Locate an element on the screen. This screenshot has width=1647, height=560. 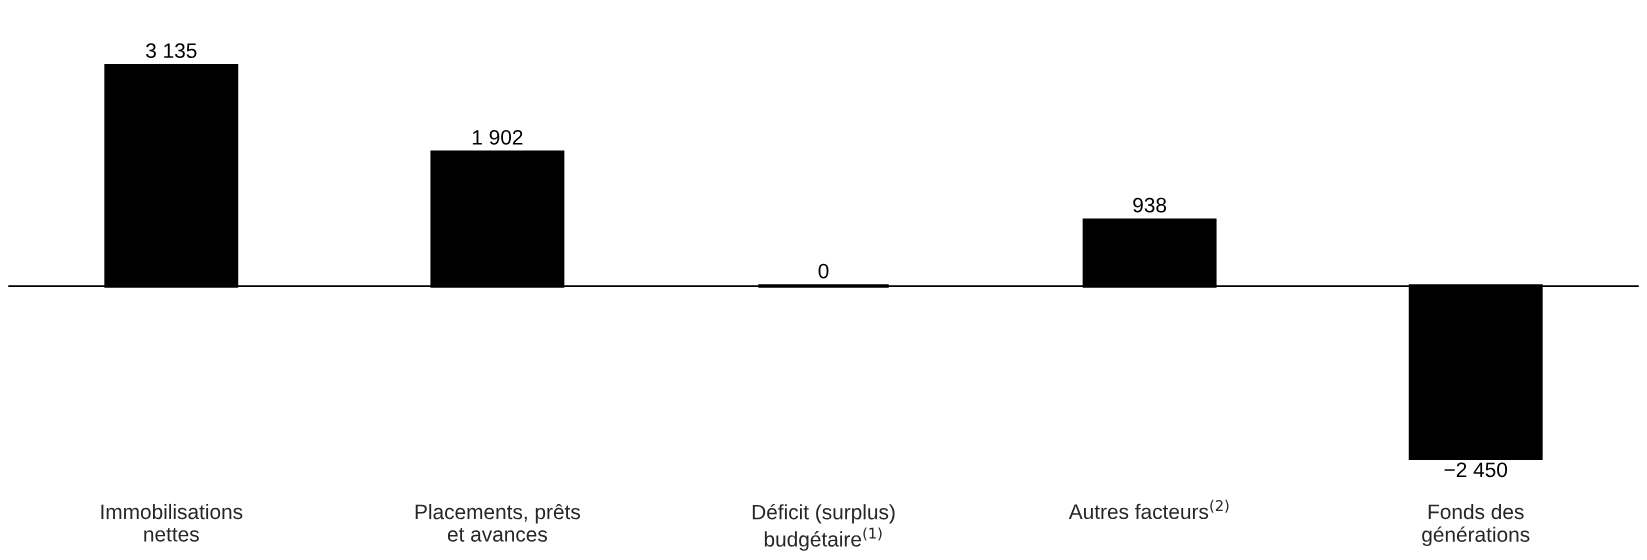
x-tick-label: Déficit (surplus) budgétaire$^{(1)}$ is located at coordinates (823, 527).